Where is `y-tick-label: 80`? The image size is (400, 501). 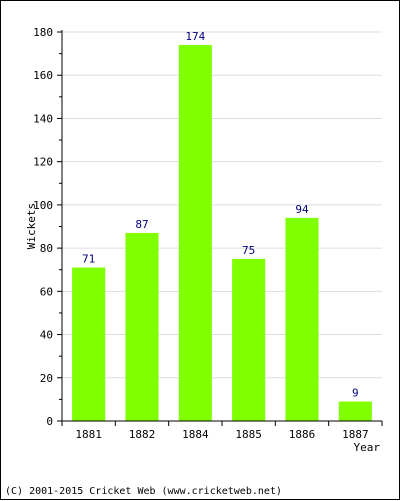 y-tick-label: 80 is located at coordinates (46, 248).